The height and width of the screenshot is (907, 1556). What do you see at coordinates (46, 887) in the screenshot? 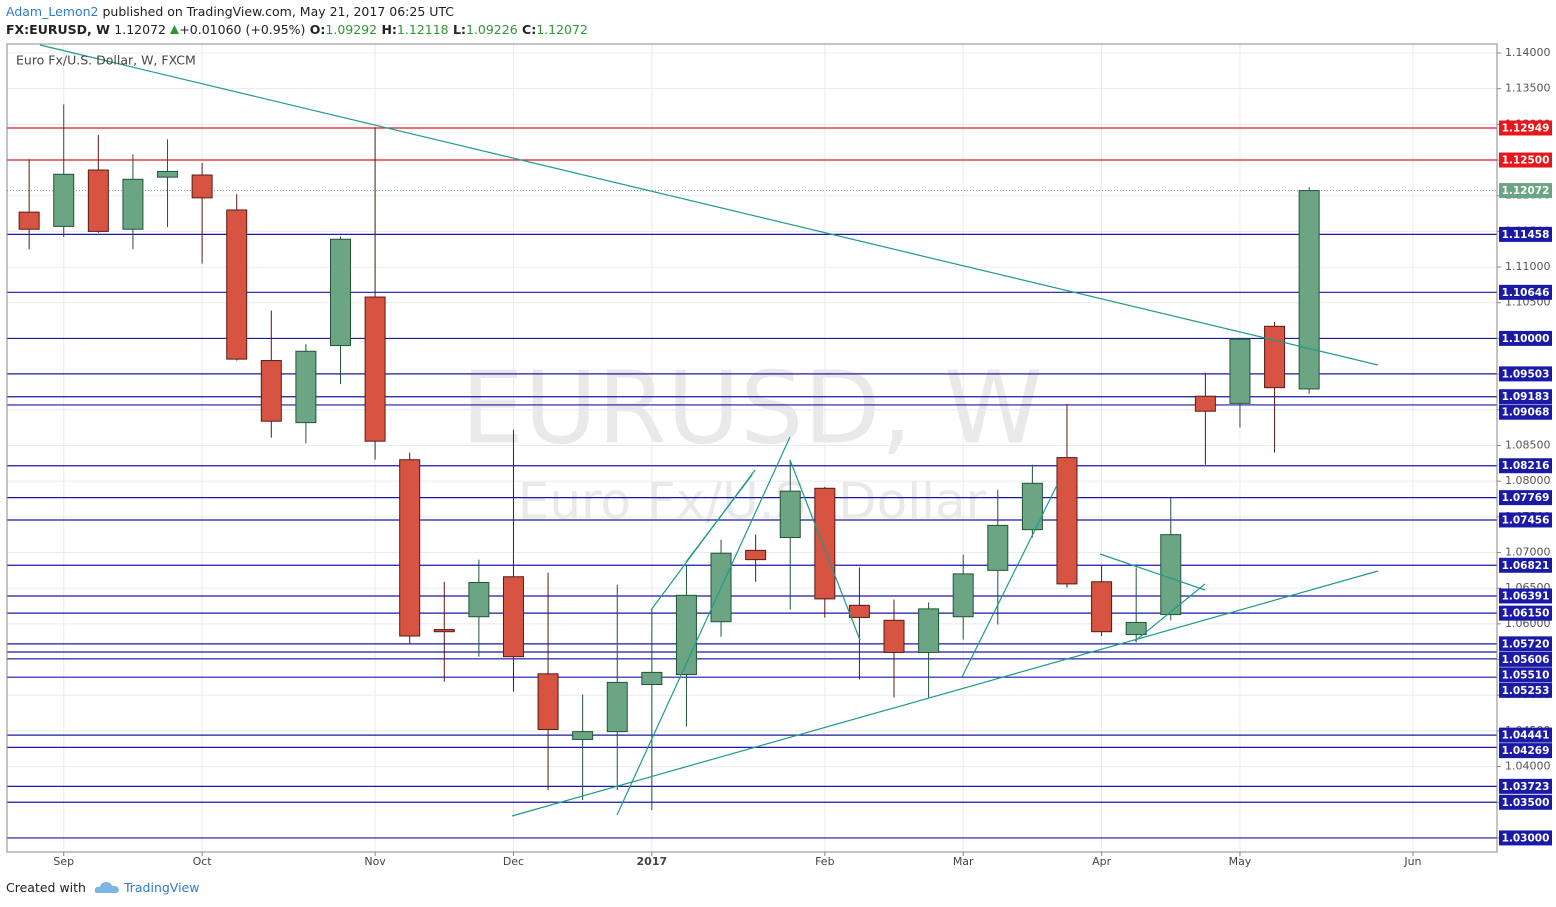
I see `created-with: Created with` at bounding box center [46, 887].